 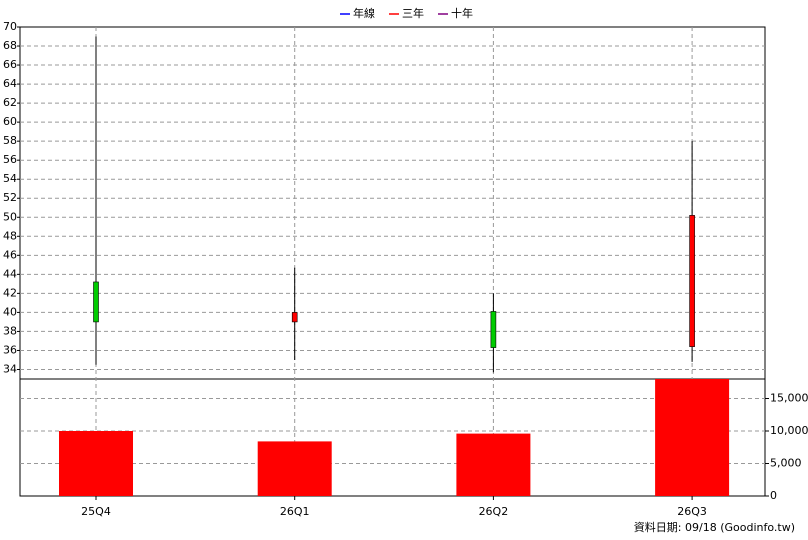 I want to click on y-tick-label: 44, so click(x=10, y=273).